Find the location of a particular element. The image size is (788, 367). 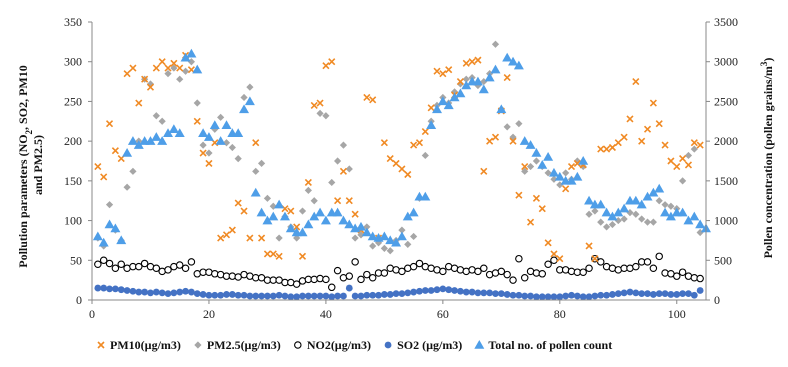

y-right-tick-label: 1500 is located at coordinates (726, 181).